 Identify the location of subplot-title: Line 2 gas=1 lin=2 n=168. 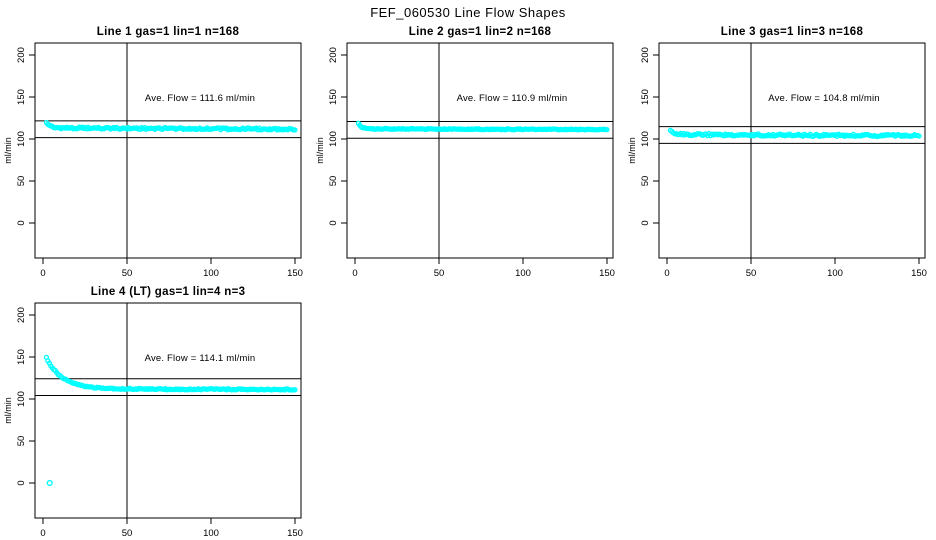
(480, 32).